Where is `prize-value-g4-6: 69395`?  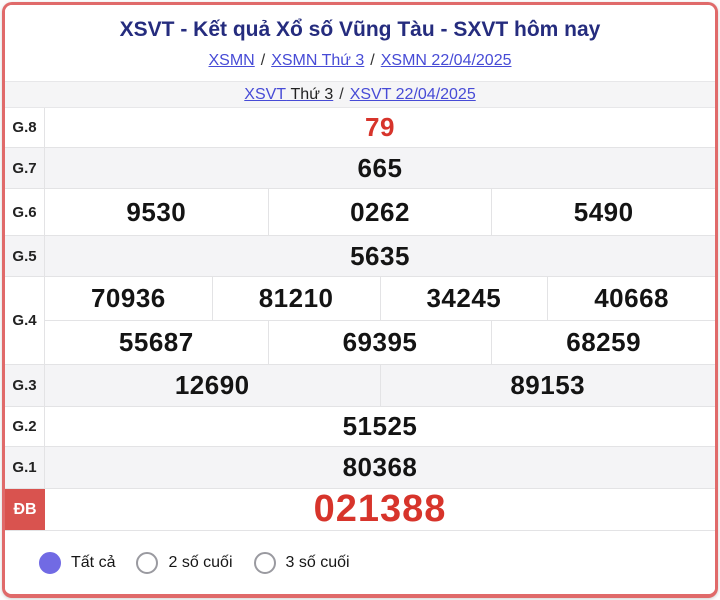
prize-value-g4-6: 69395 is located at coordinates (379, 342).